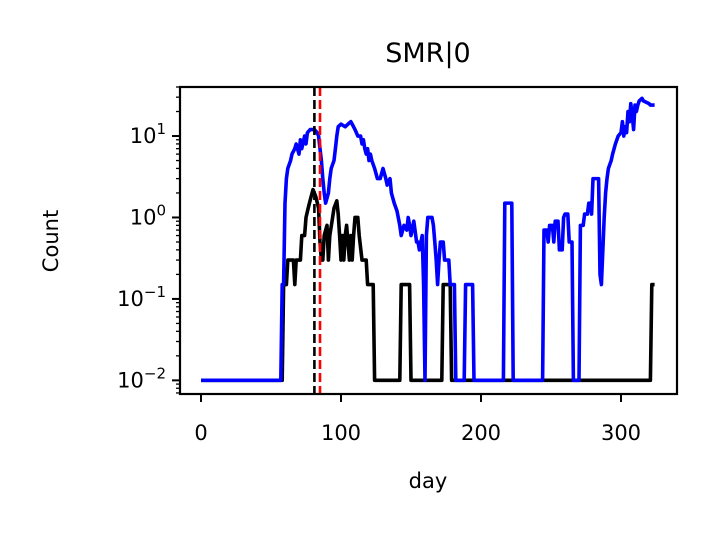 The width and height of the screenshot is (708, 536). What do you see at coordinates (200, 433) in the screenshot?
I see `x-tick-label: 0` at bounding box center [200, 433].